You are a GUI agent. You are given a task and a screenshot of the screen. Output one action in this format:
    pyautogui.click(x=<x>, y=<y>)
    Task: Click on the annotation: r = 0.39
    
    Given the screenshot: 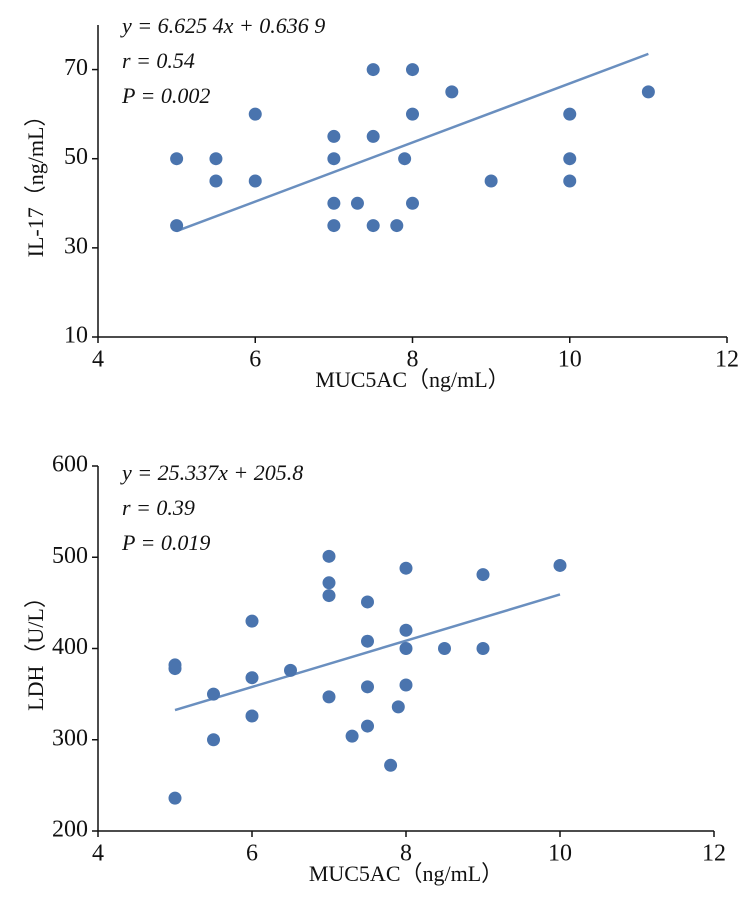 What is the action you would take?
    pyautogui.click(x=158, y=507)
    